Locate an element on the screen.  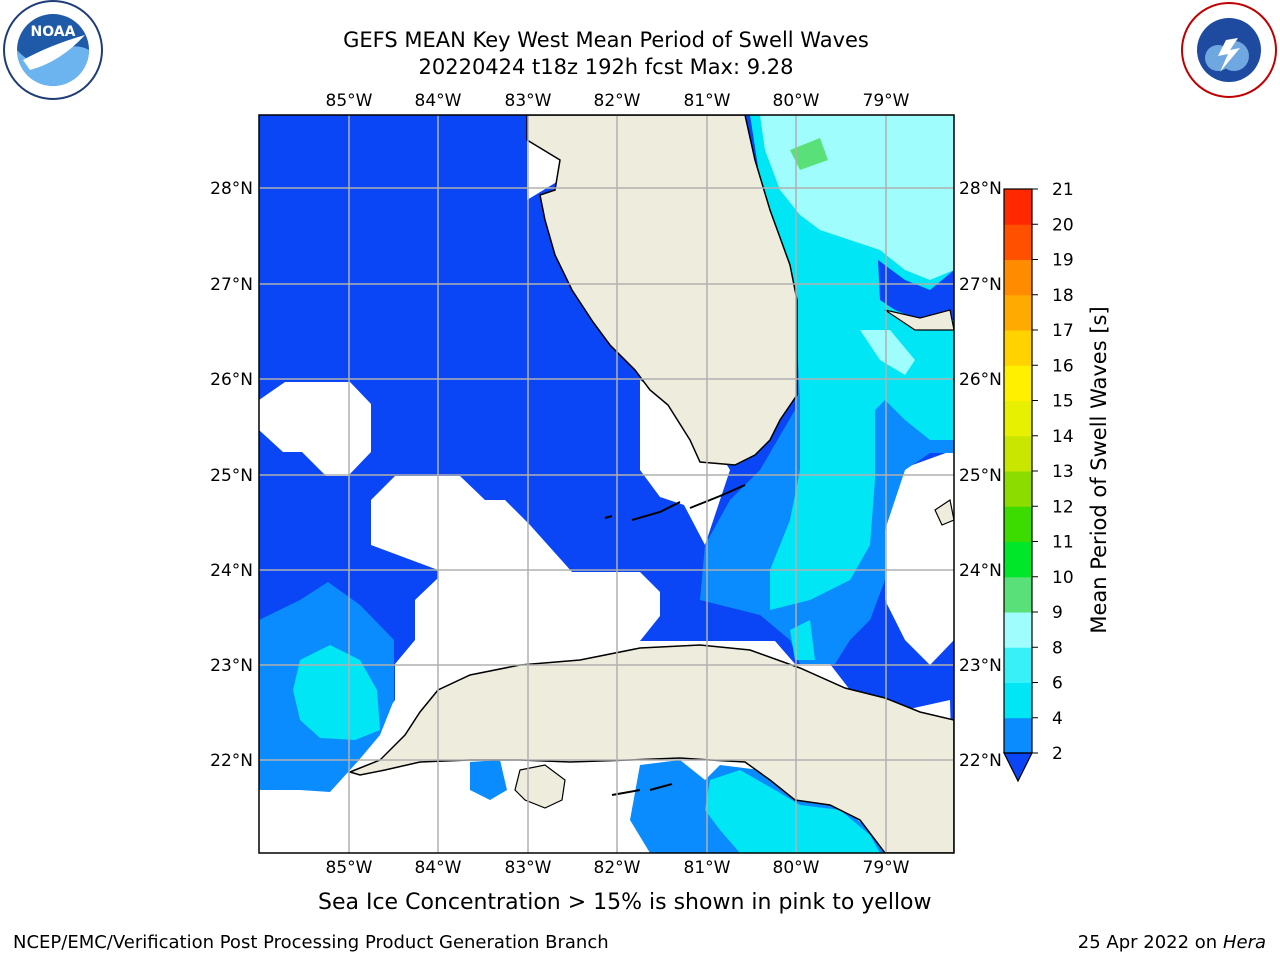
lat-label-left: 25°N is located at coordinates (231, 476).